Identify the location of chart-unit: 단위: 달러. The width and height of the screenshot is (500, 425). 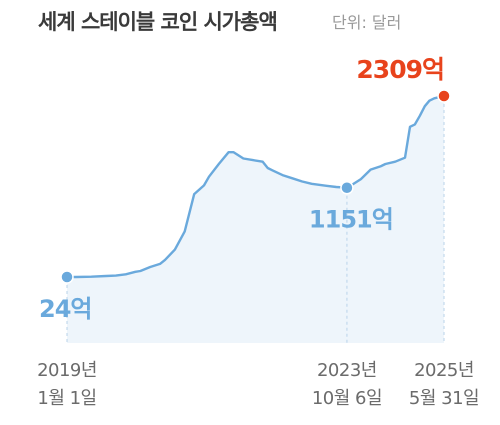
(366, 22).